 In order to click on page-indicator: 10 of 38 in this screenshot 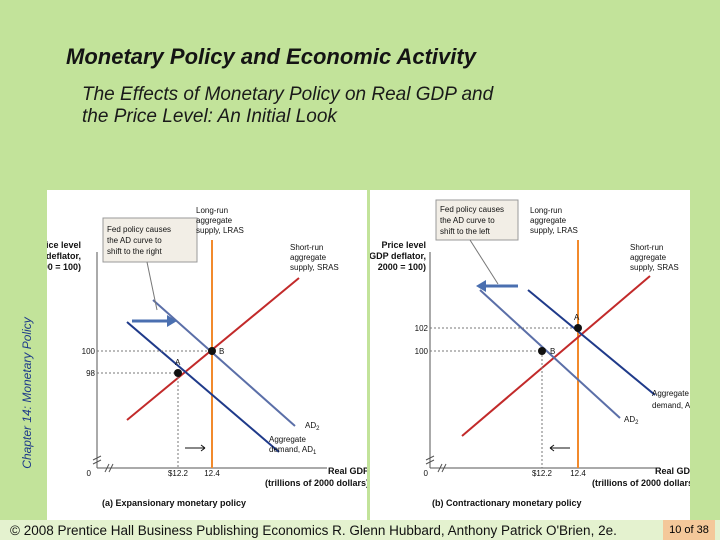, I will do `click(689, 530)`.